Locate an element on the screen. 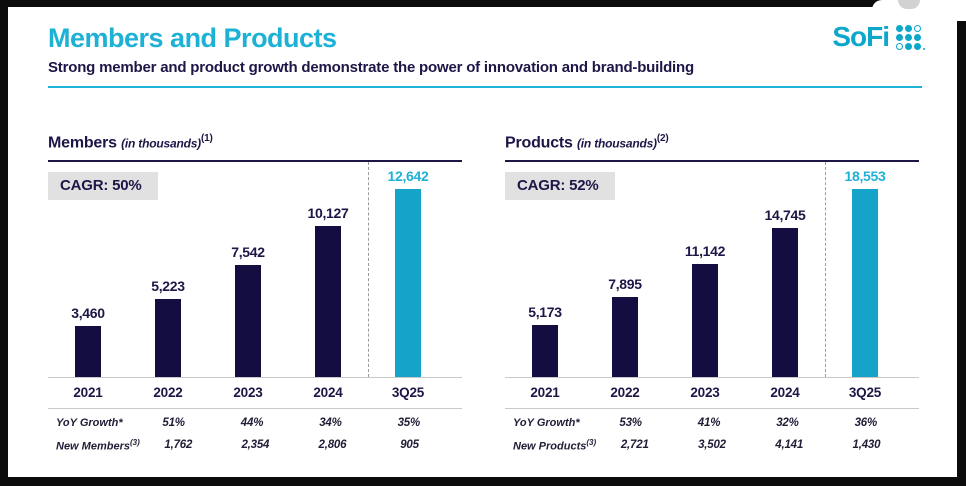  products-bar-group-2024: 14,745 is located at coordinates (785, 269).